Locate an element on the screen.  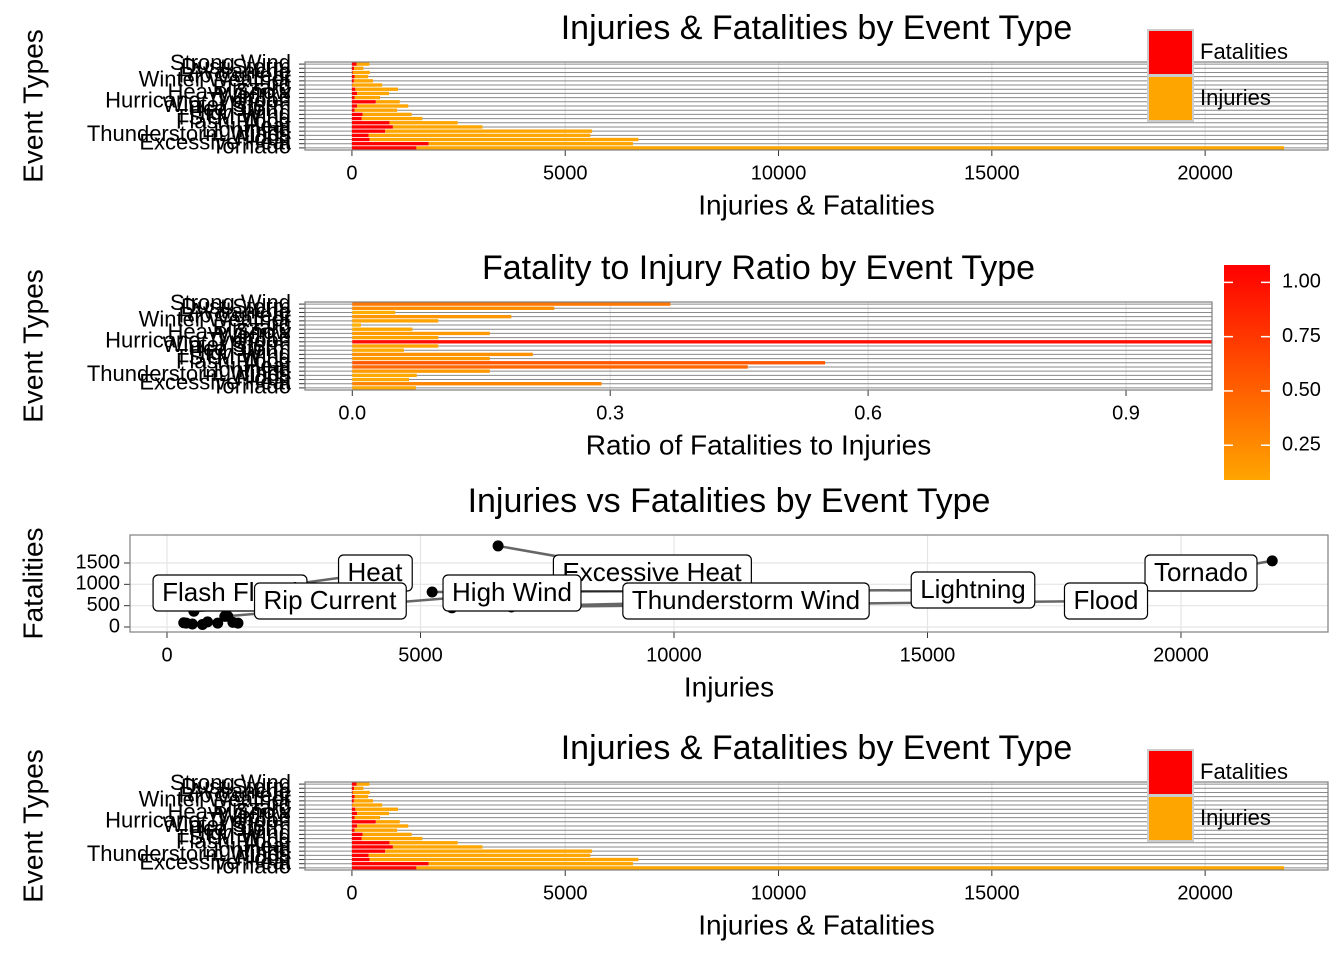
label-text: Rip Current is located at coordinates (331, 600).